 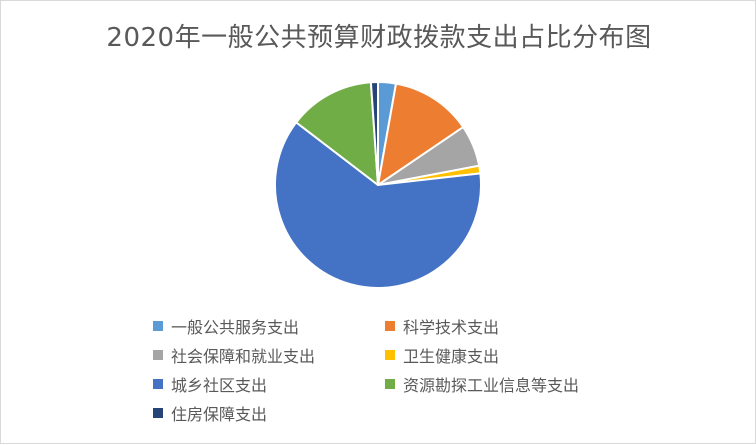 I want to click on chart-title: 2020年一般公共预算财政拨款支出占比分布图, so click(x=379, y=38).